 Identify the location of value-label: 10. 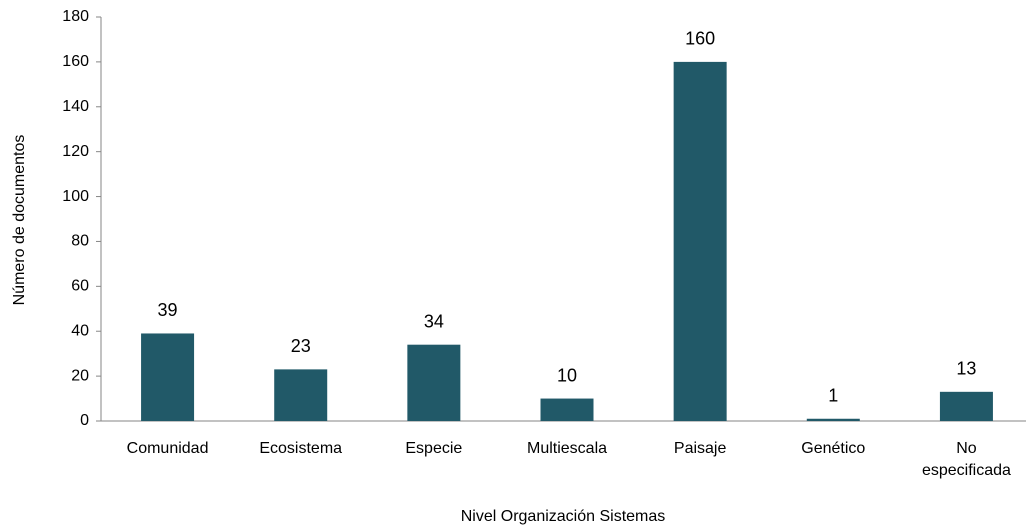
(567, 375).